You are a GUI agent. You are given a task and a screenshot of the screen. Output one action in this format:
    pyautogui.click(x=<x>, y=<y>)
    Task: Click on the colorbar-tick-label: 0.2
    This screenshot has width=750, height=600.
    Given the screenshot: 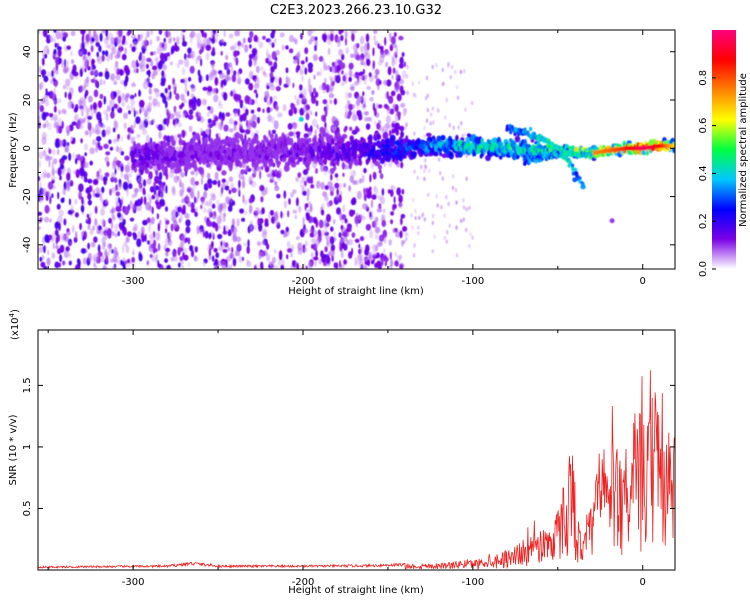 What is the action you would take?
    pyautogui.click(x=703, y=221)
    